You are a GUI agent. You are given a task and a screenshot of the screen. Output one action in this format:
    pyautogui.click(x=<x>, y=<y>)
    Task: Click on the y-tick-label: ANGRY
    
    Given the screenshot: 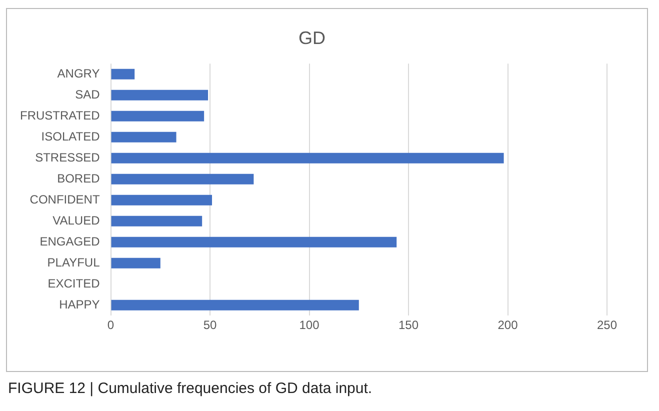 What is the action you would take?
    pyautogui.click(x=78, y=73)
    